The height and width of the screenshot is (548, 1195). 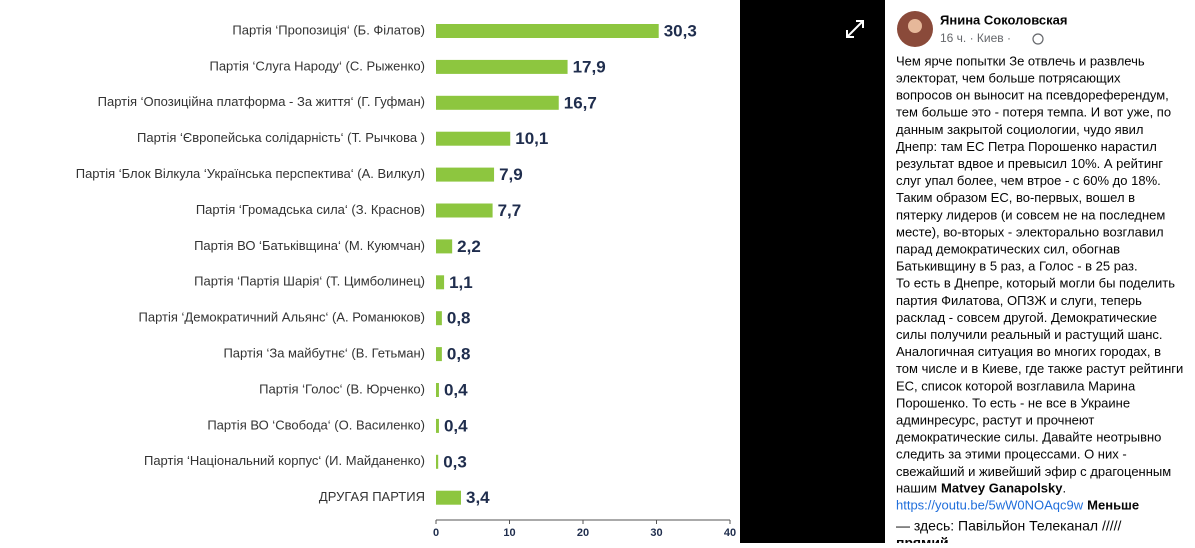 I want to click on category-label: Партія ‘Громадська сила‘ (З. Краснов), so click(x=310, y=209).